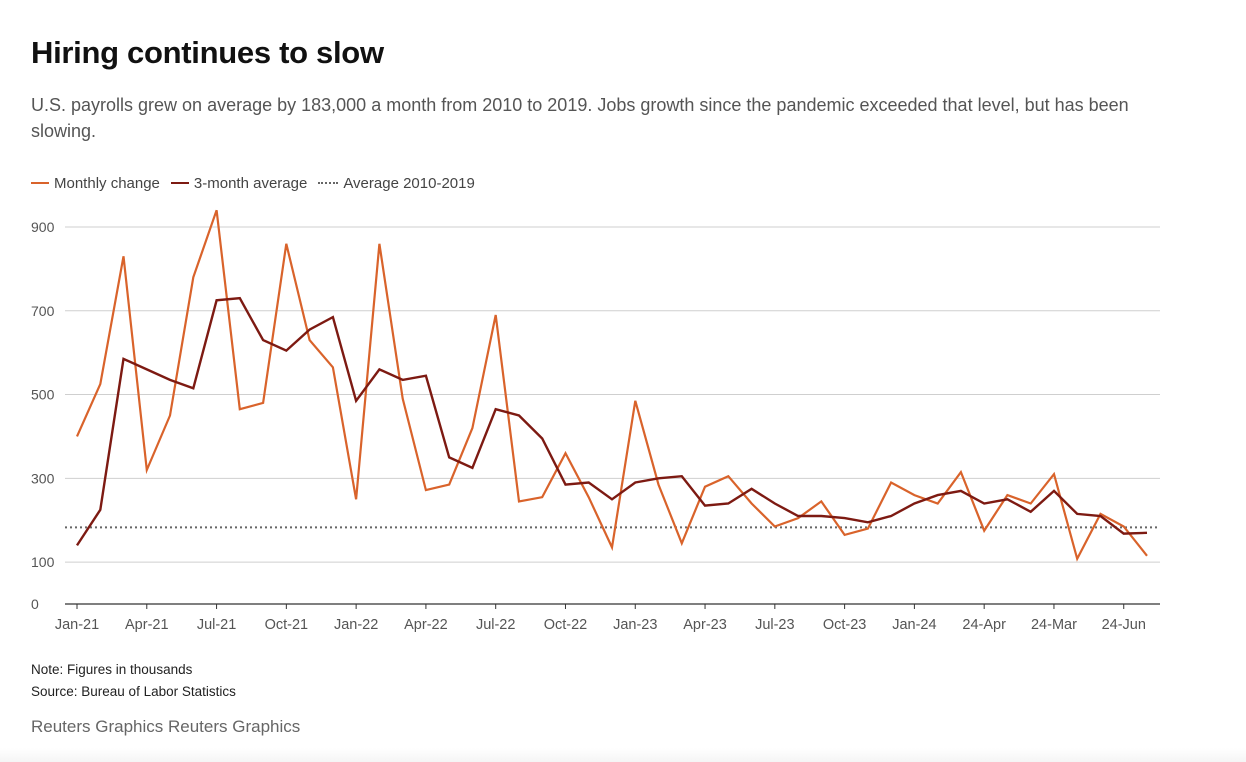  What do you see at coordinates (775, 625) in the screenshot?
I see `x-tick-label: Jul-23` at bounding box center [775, 625].